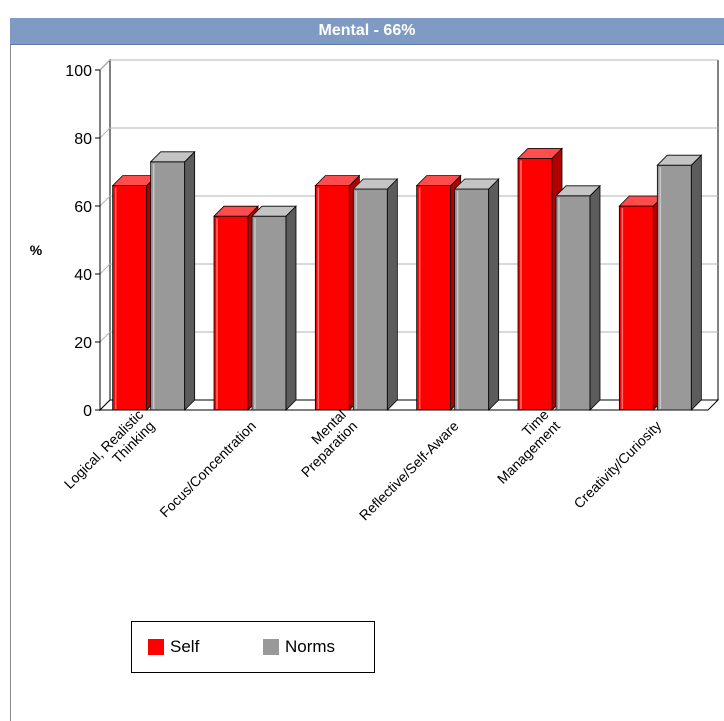  I want to click on x-tick-label: Focus/Concentration, so click(207, 469).